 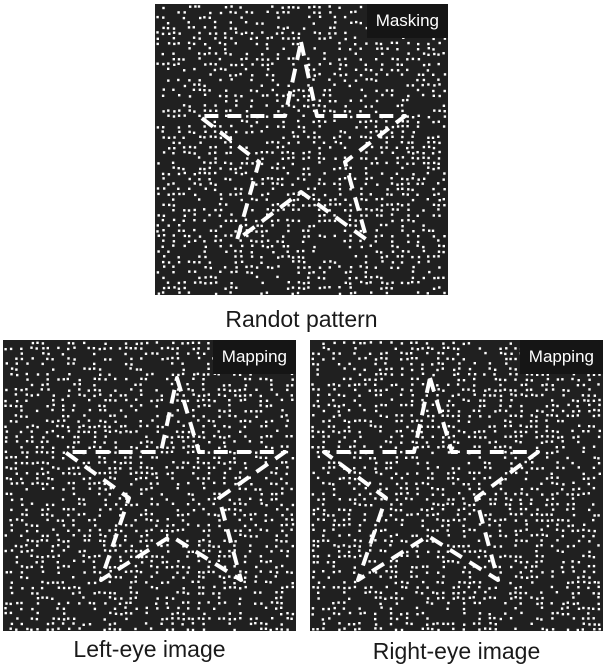 I want to click on left-mapping-label: Mapping, so click(x=254, y=357).